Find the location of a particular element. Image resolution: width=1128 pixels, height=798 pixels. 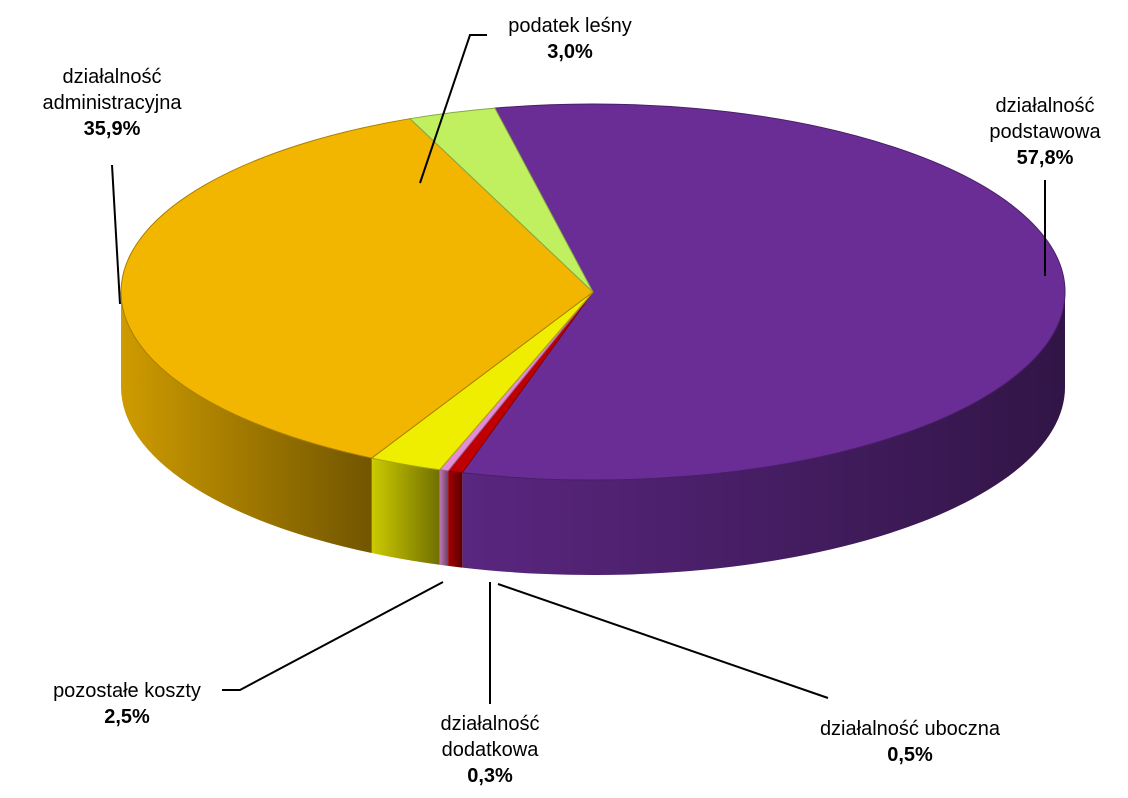

data-label-0: działalność podstawowa 57,8% is located at coordinates (1045, 132).